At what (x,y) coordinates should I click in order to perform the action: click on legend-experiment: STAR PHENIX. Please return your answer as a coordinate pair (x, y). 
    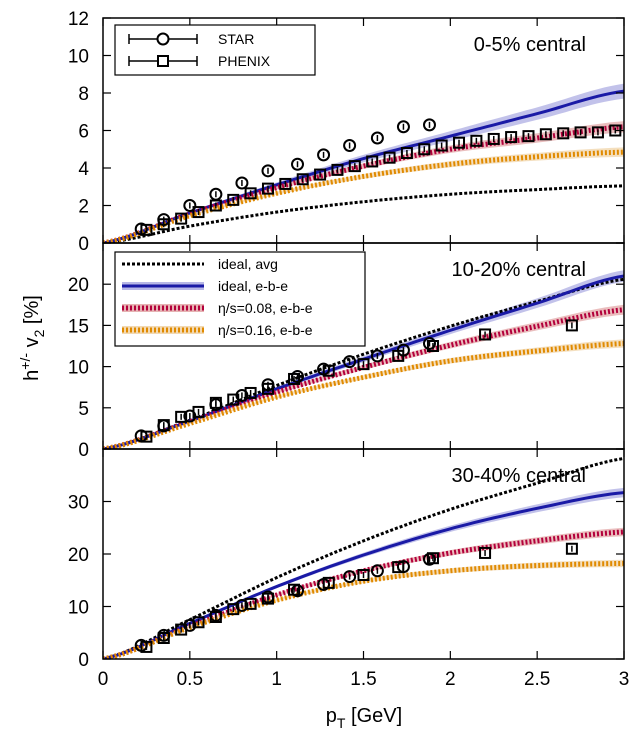
    Looking at the image, I should click on (215, 50).